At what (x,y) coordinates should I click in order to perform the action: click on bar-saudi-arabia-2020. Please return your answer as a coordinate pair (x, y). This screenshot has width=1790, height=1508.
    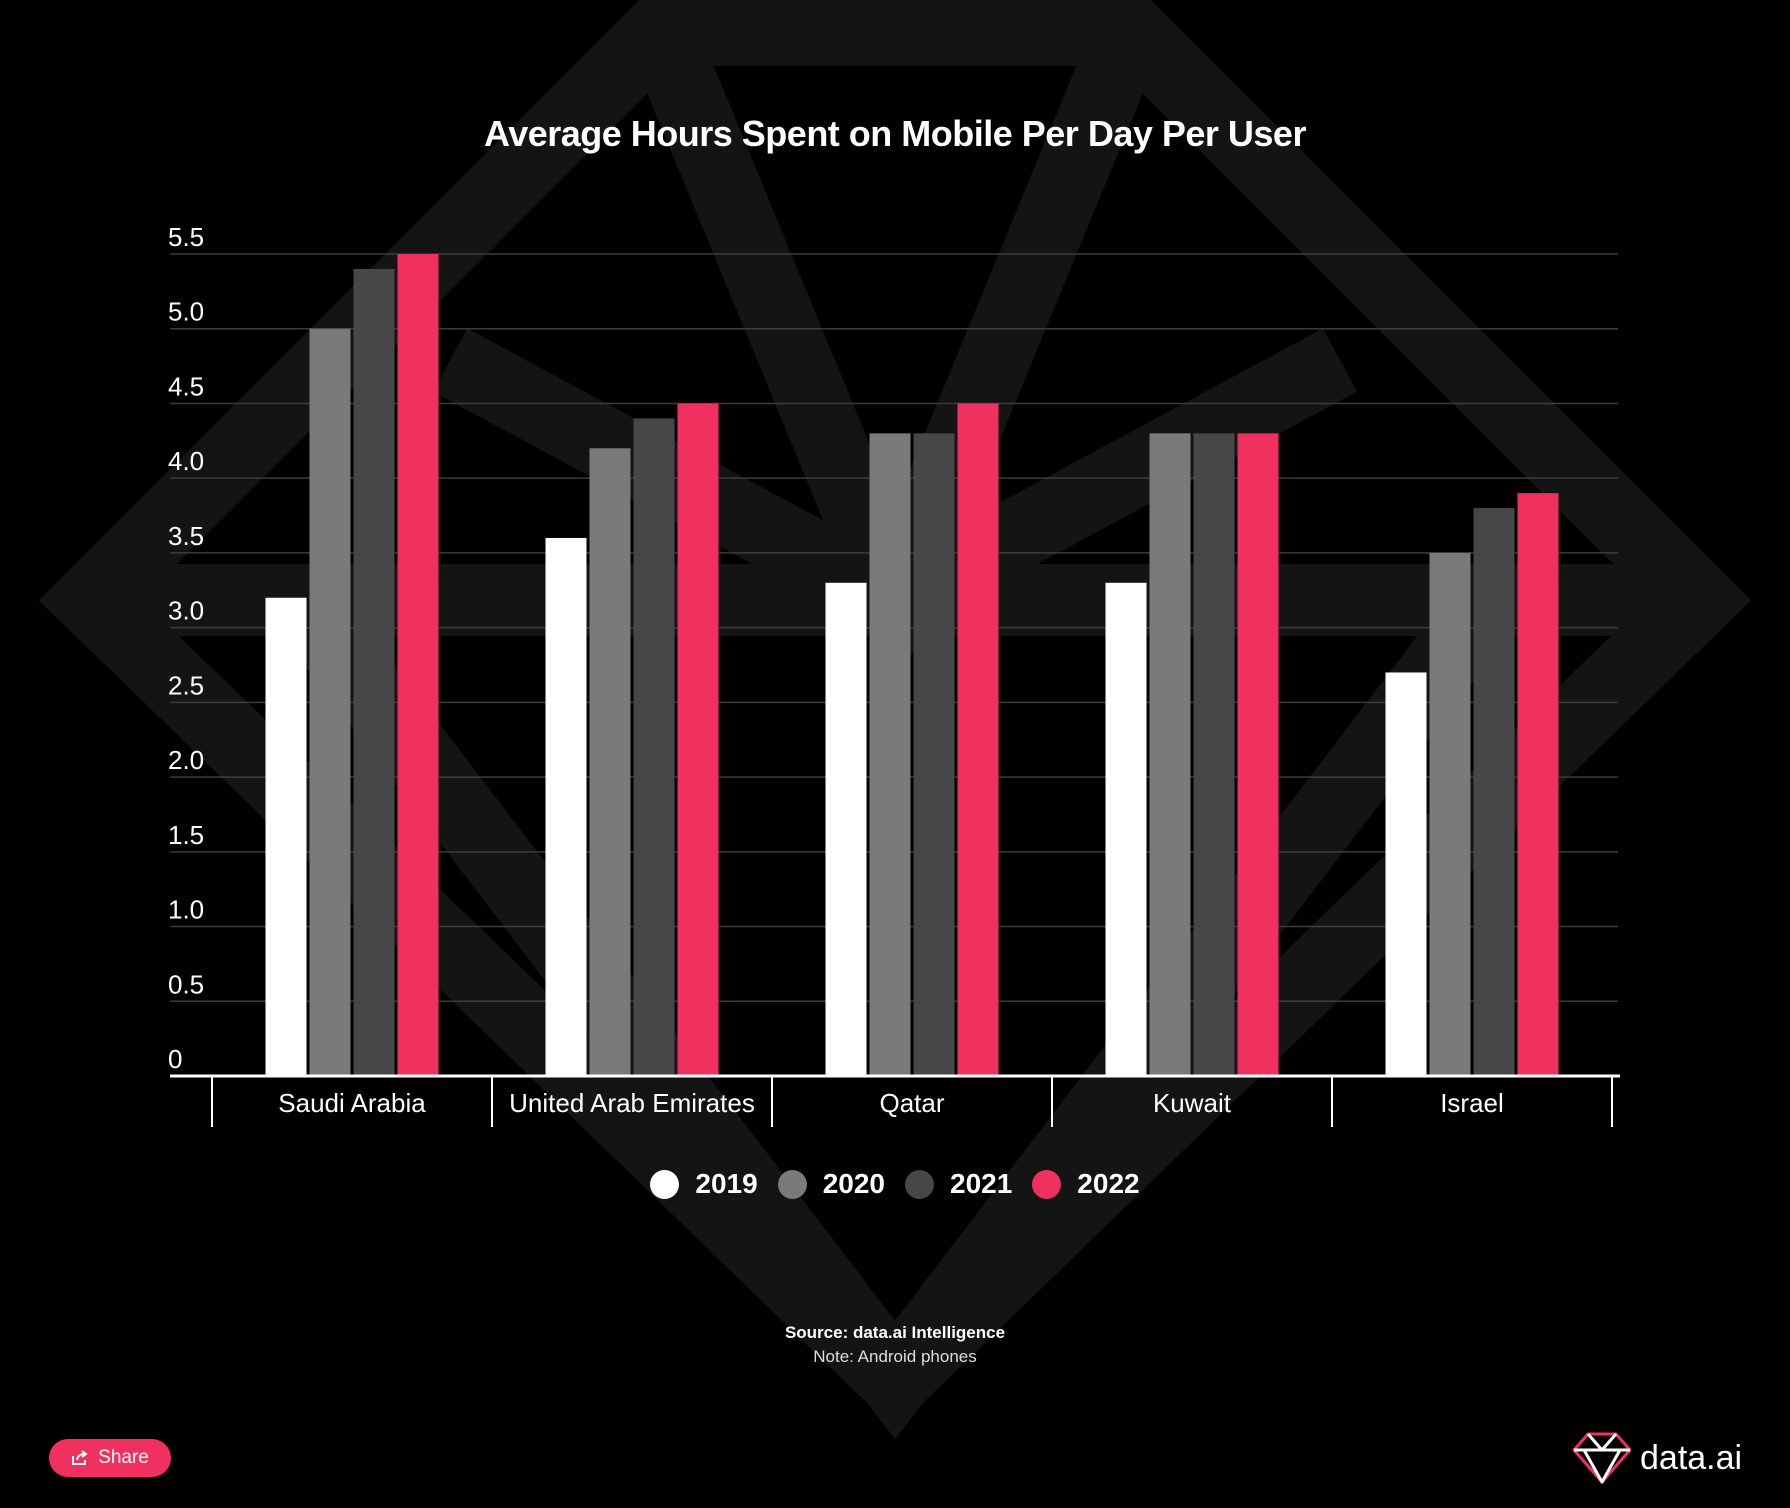
    Looking at the image, I should click on (330, 702).